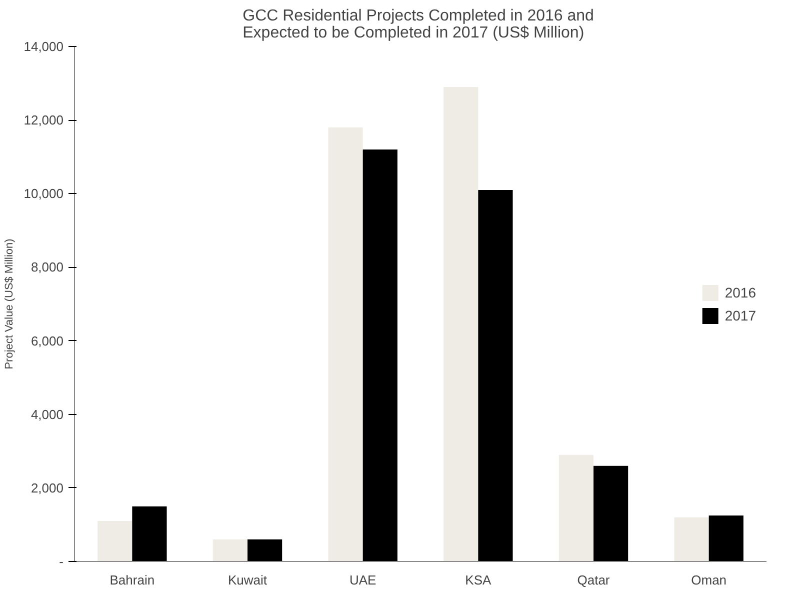 This screenshot has height=590, width=786. I want to click on y-axis-title: Project Value (US$ Million), so click(10, 304).